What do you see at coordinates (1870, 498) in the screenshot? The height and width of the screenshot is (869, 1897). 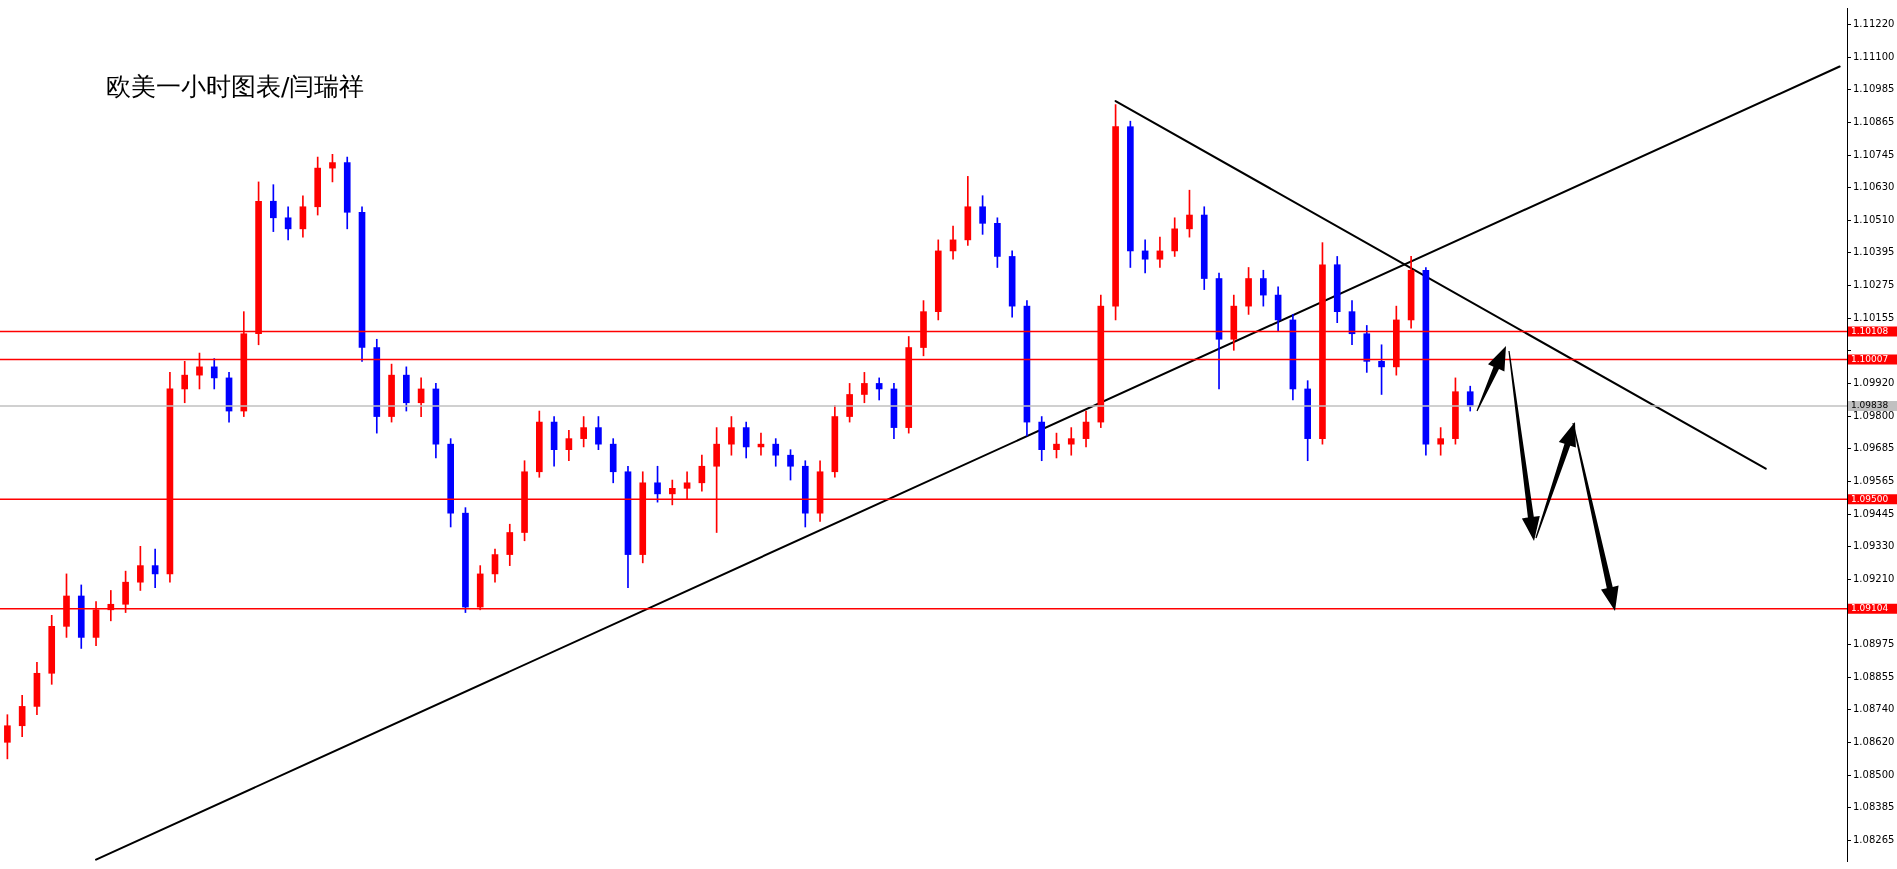 I see `ref-line-label: 1.09500` at bounding box center [1870, 498].